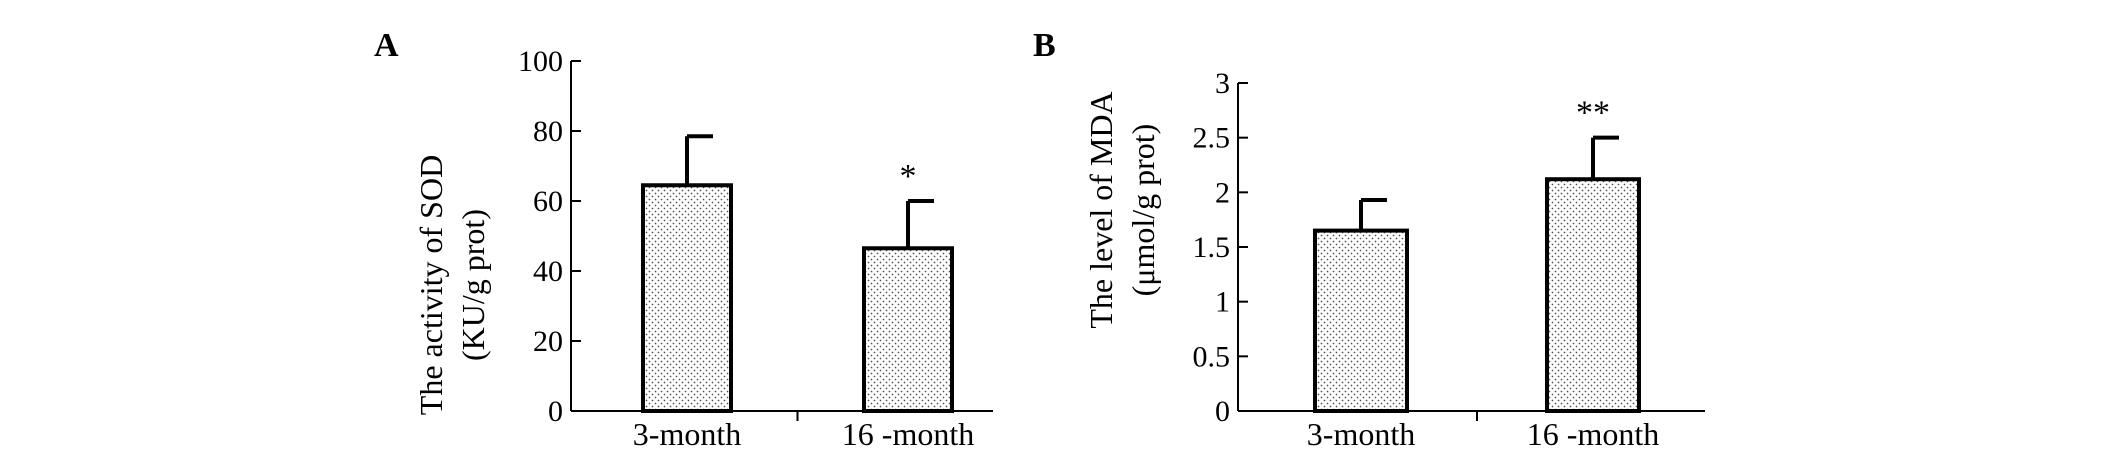 The width and height of the screenshot is (2126, 455). I want to click on panel-b-y-tick-label: 2, so click(1222, 192).